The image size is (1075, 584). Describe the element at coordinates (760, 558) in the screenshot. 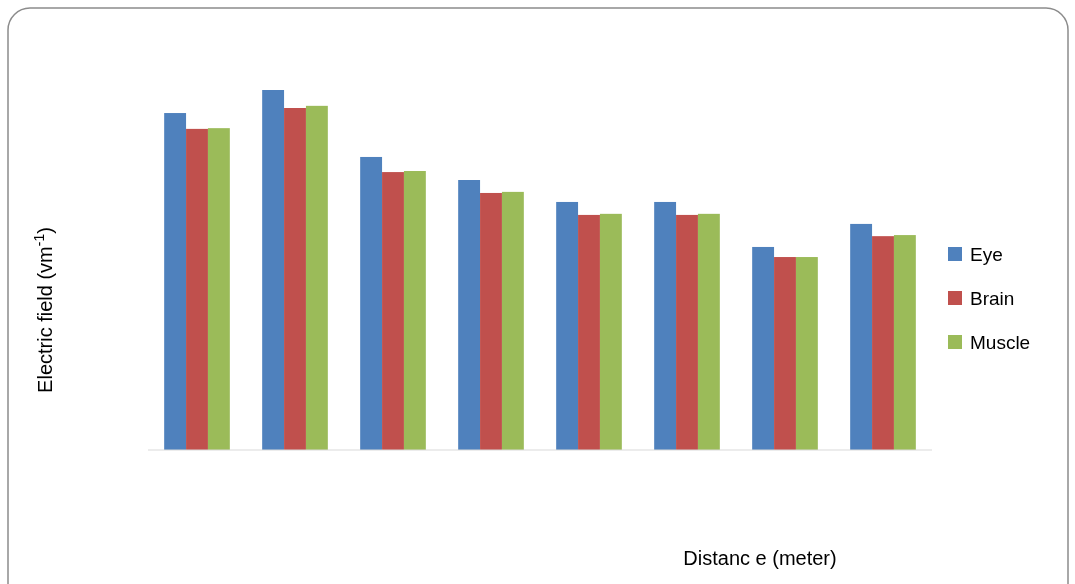

I see `x-axis-title: Distanc e (meter)` at that location.